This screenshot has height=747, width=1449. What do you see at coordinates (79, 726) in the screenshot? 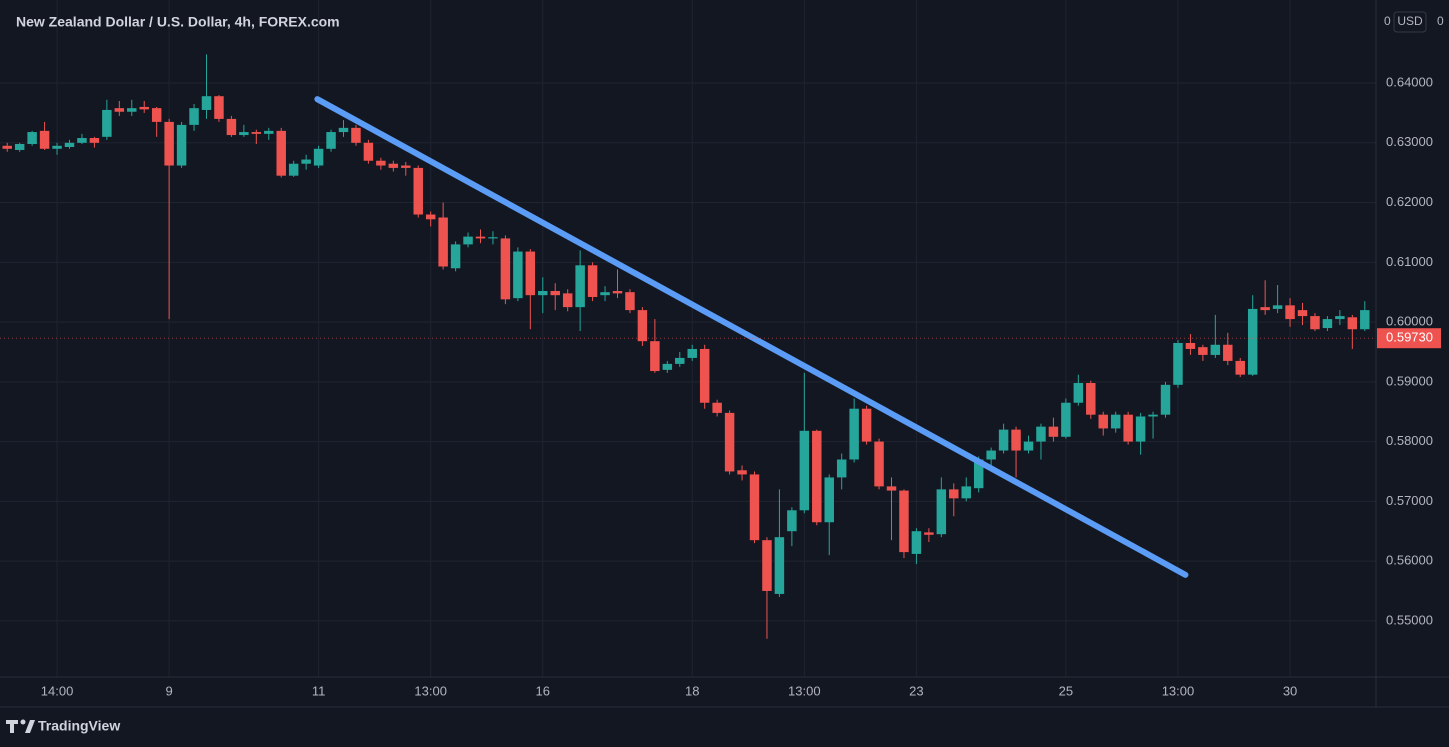
I see `brand: TradingView` at bounding box center [79, 726].